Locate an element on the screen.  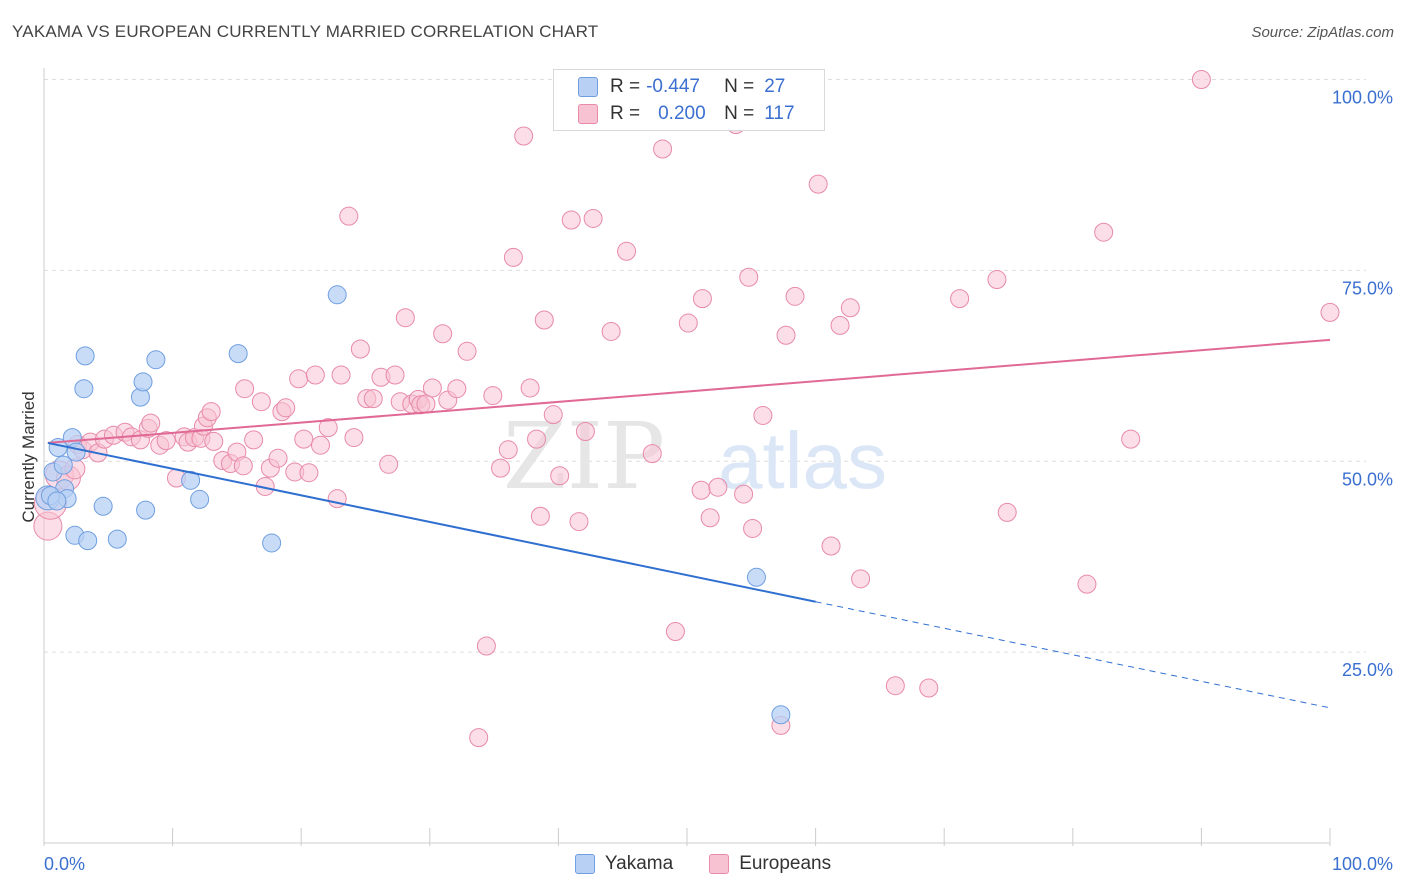
x-tick-label: 0.0% is located at coordinates (64, 864).